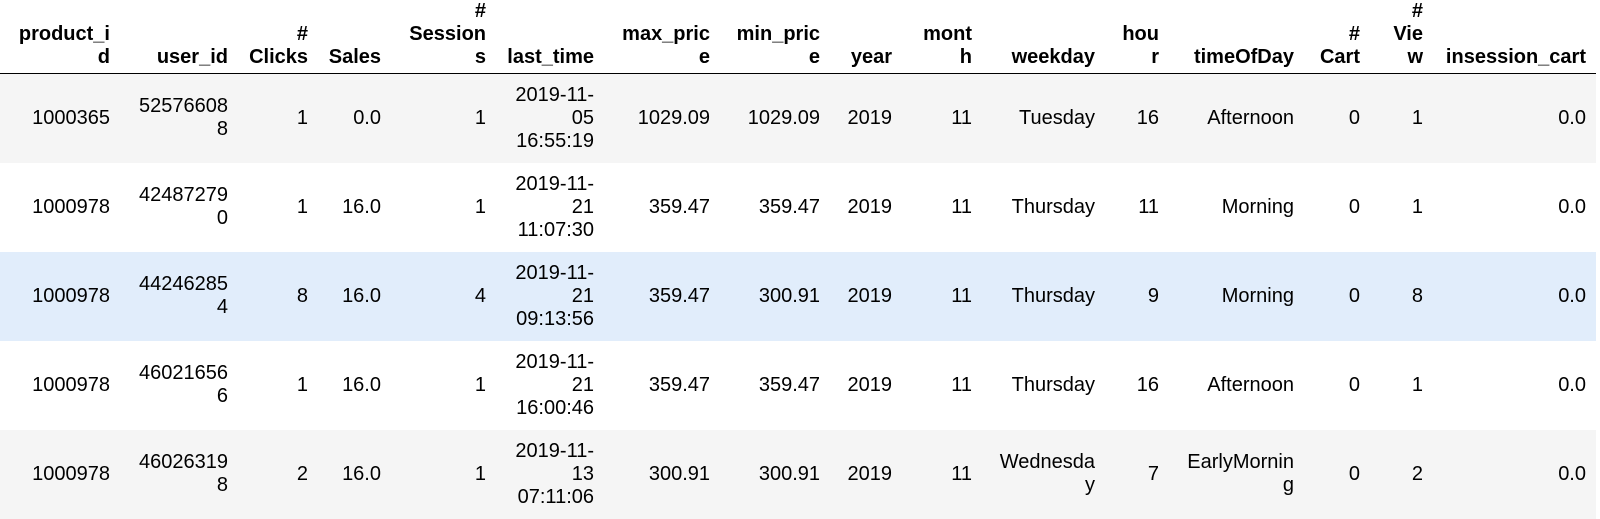  I want to click on col-header-year: year, so click(866, 37).